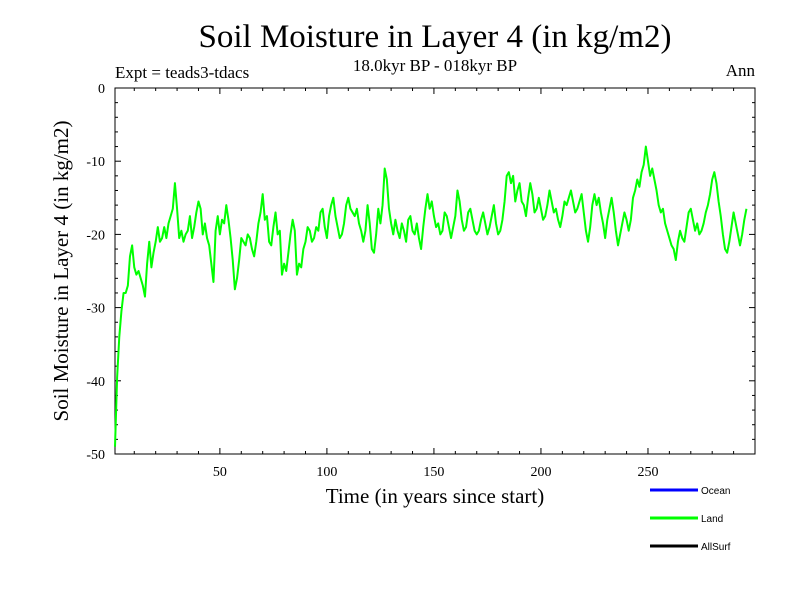 The image size is (800, 600). I want to click on legend-label-ocean: Ocean, so click(715, 491).